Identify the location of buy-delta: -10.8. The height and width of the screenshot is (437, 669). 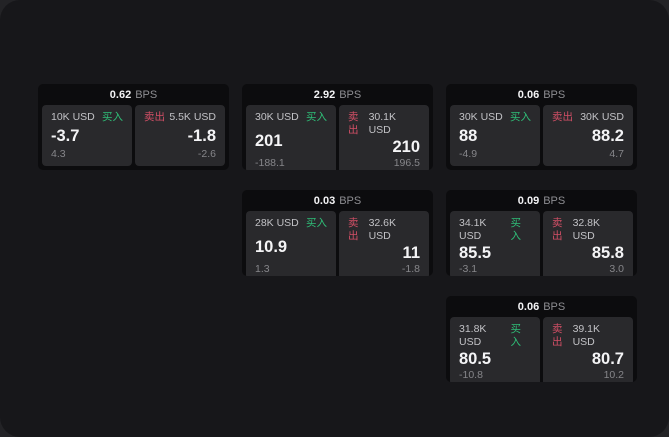
(471, 375).